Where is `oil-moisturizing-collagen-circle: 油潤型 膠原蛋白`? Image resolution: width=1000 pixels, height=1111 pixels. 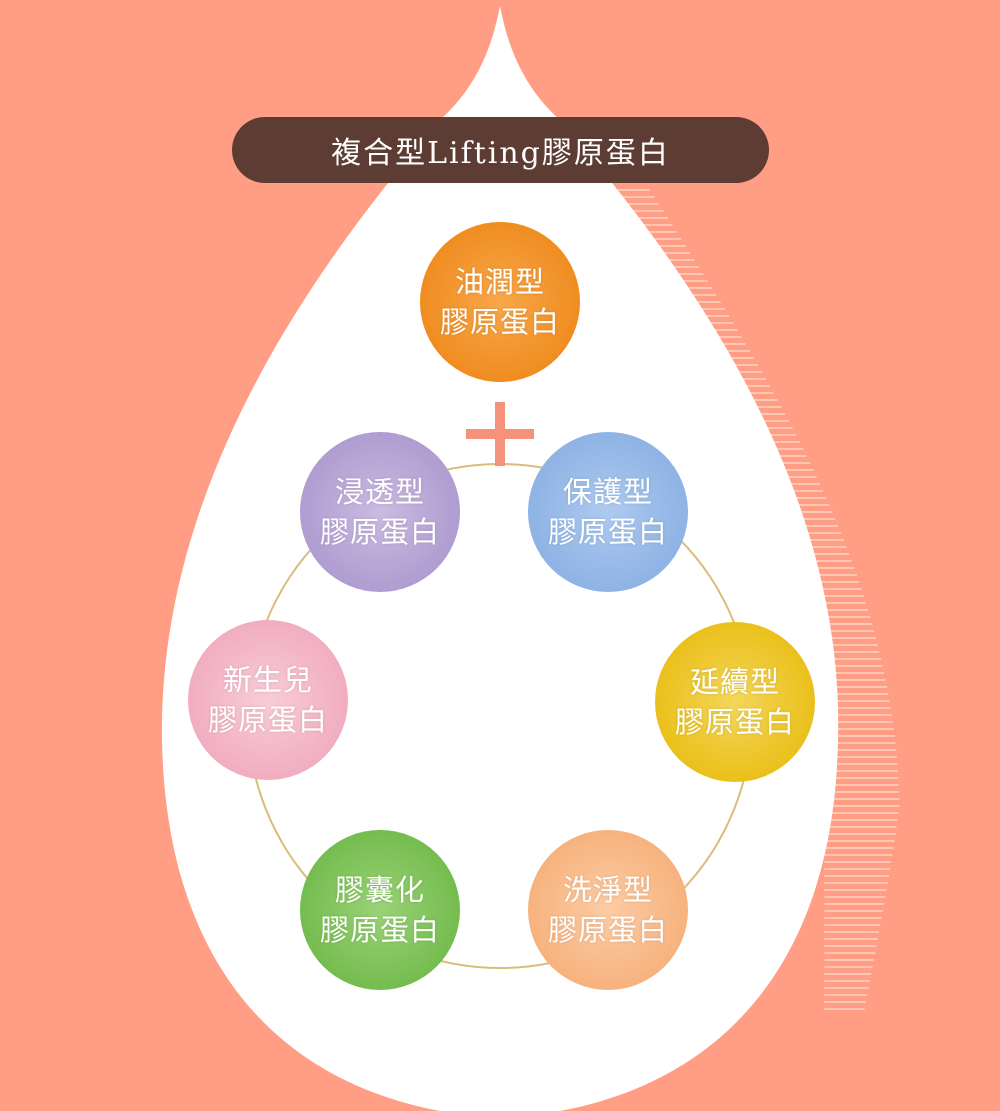
oil-moisturizing-collagen-circle: 油潤型 膠原蛋白 is located at coordinates (500, 302).